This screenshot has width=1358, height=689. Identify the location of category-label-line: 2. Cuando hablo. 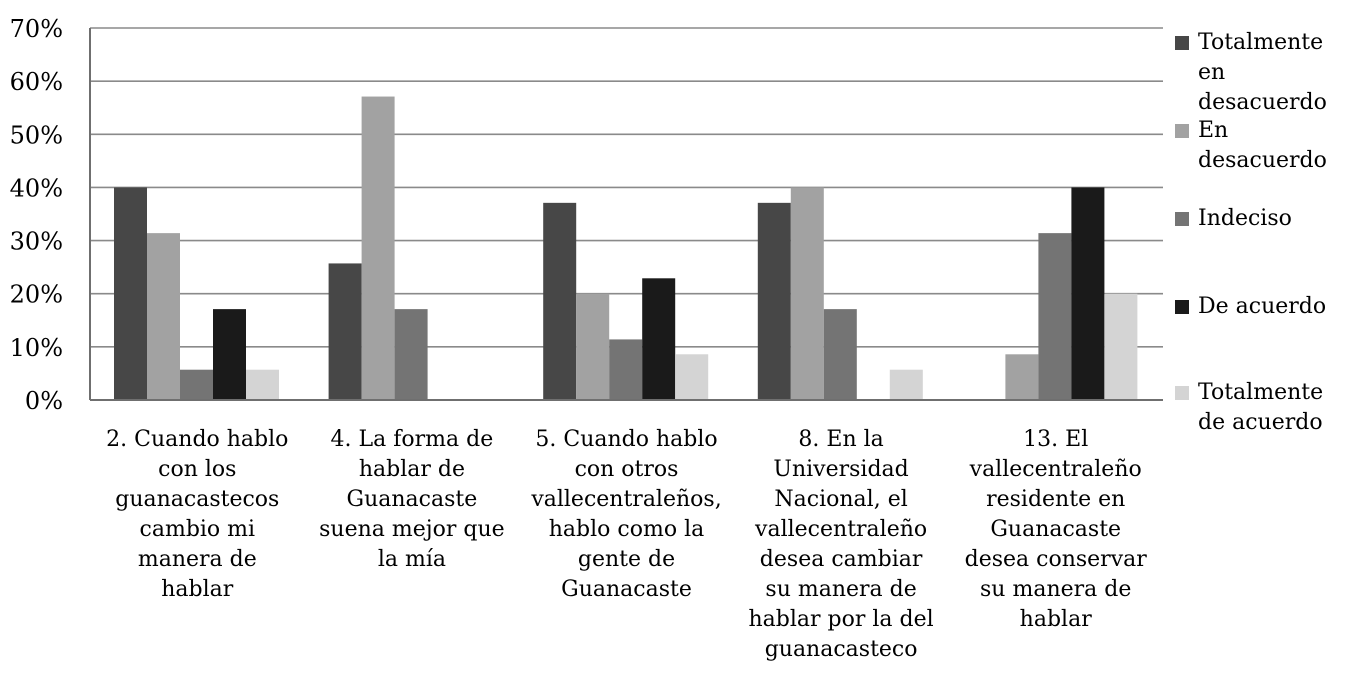
(197, 439).